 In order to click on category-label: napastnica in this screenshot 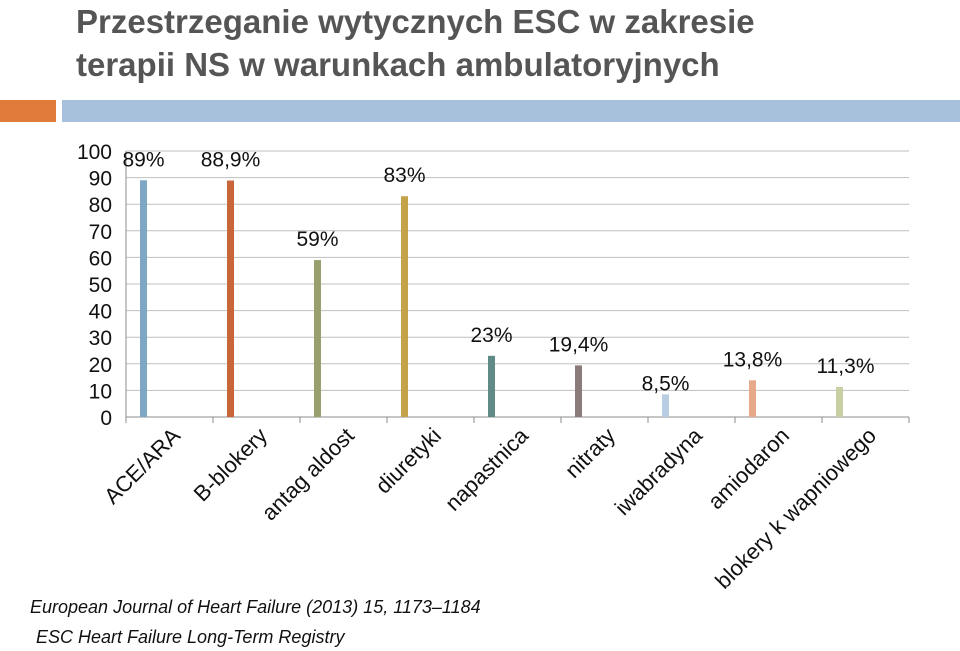, I will do `click(486, 468)`.